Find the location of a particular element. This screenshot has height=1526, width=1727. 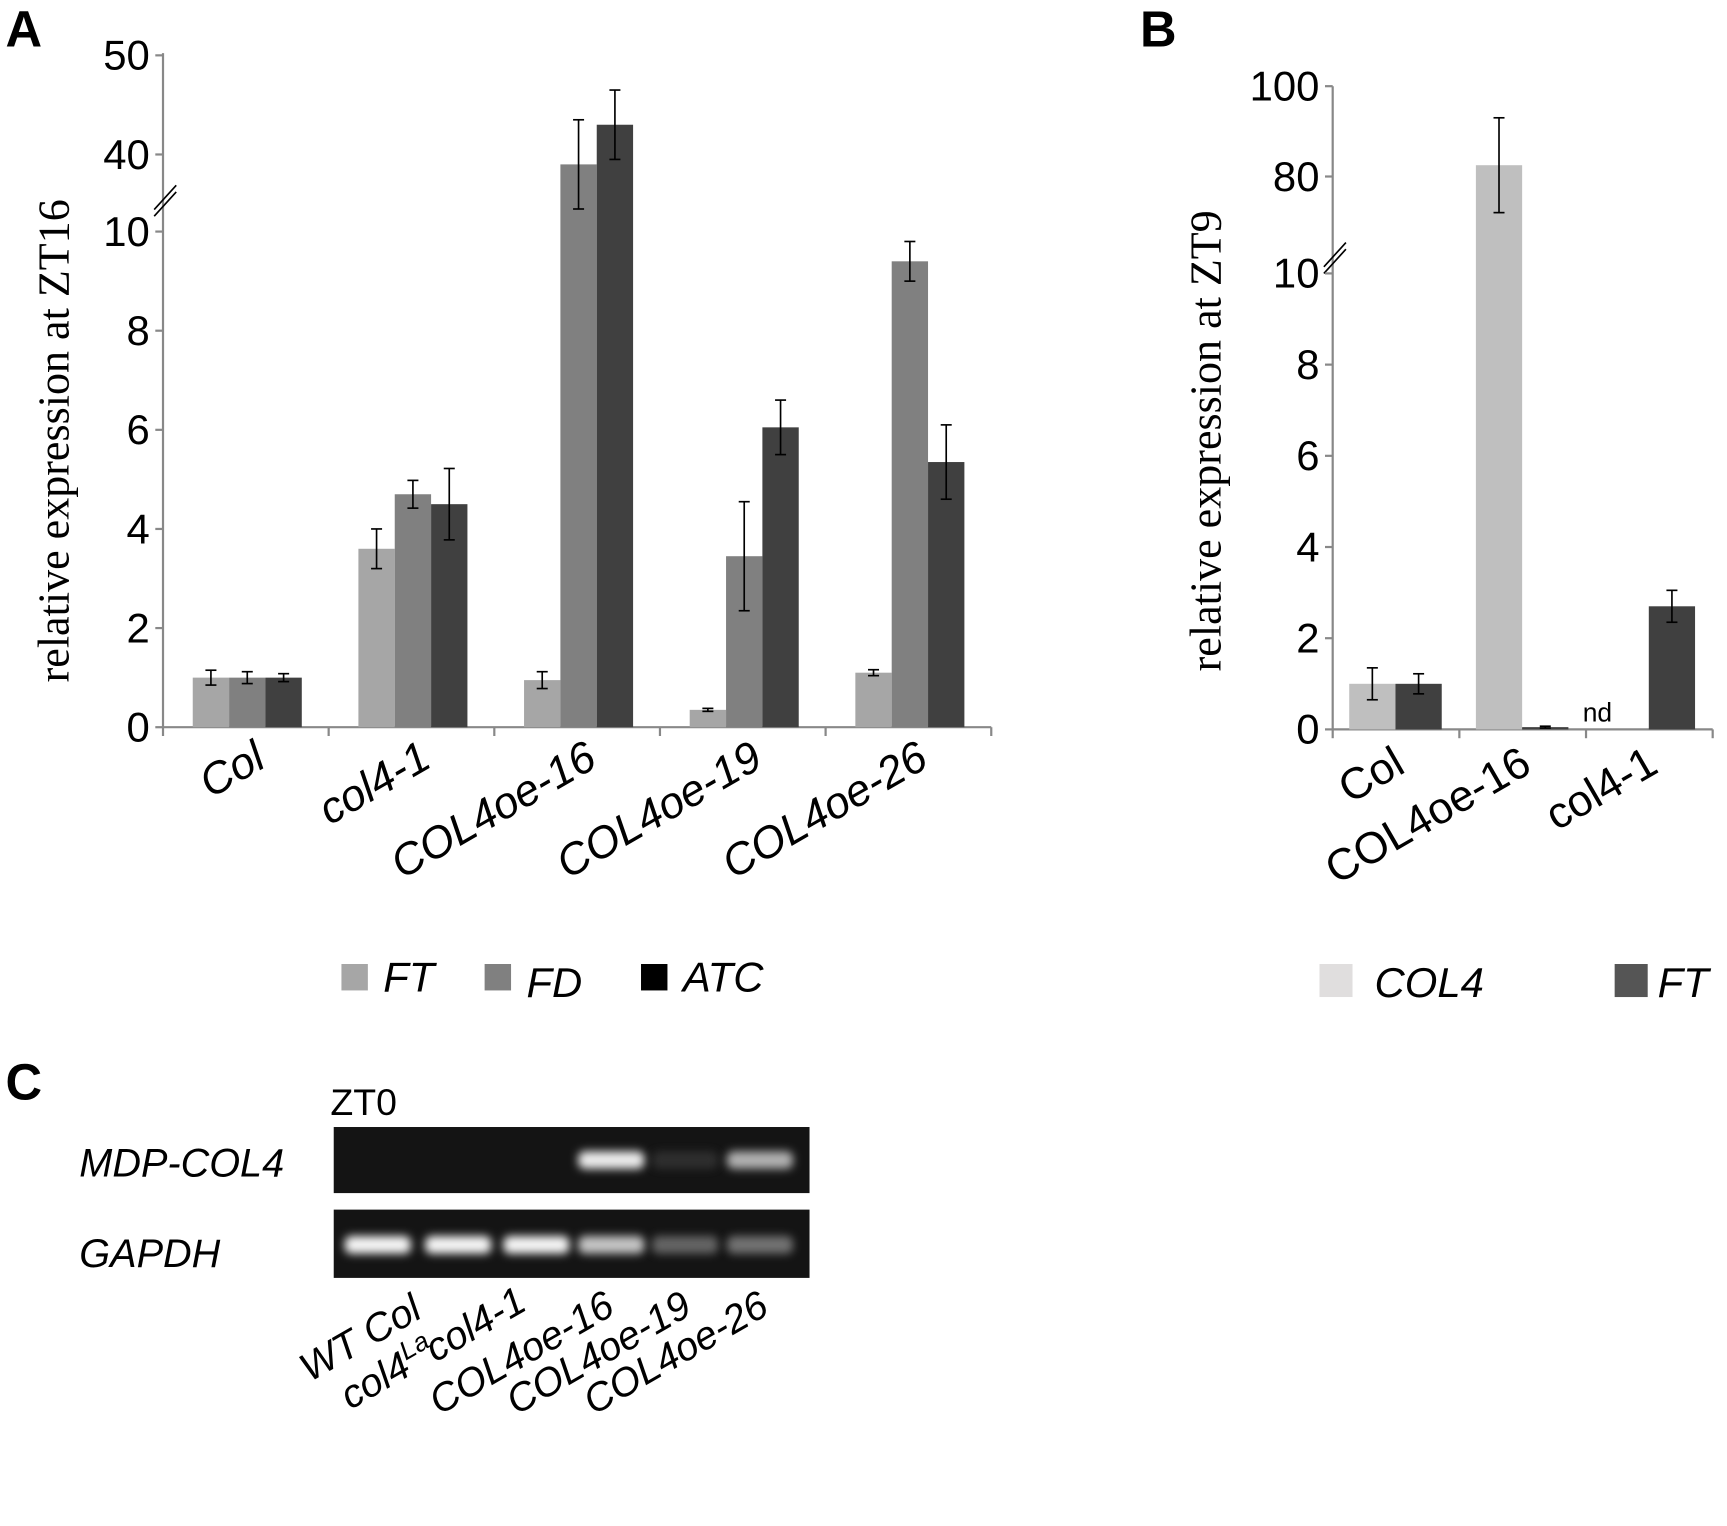

legend-label: COL4 is located at coordinates (1429, 982).